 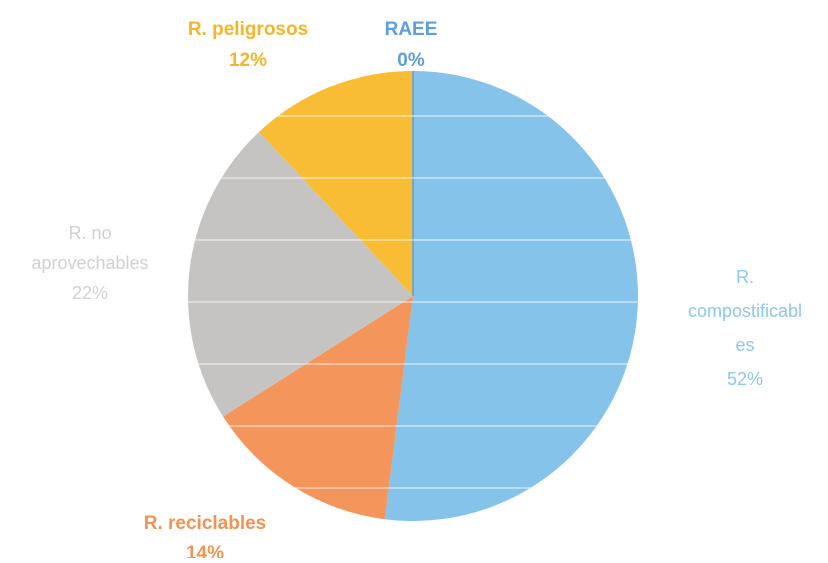 I want to click on slice-value-label: 22%, so click(x=90, y=293).